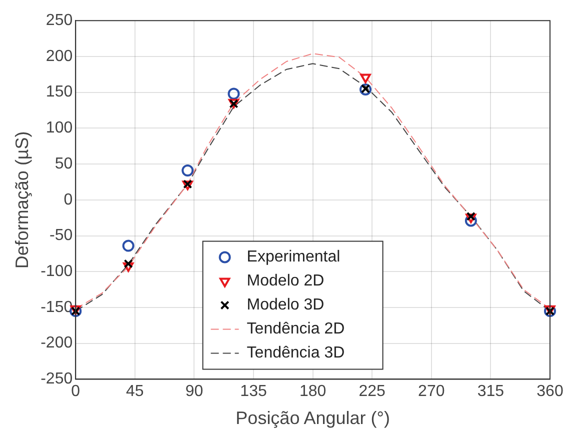 This screenshot has width=576, height=442. I want to click on y-tick-label: 0, so click(68, 199).